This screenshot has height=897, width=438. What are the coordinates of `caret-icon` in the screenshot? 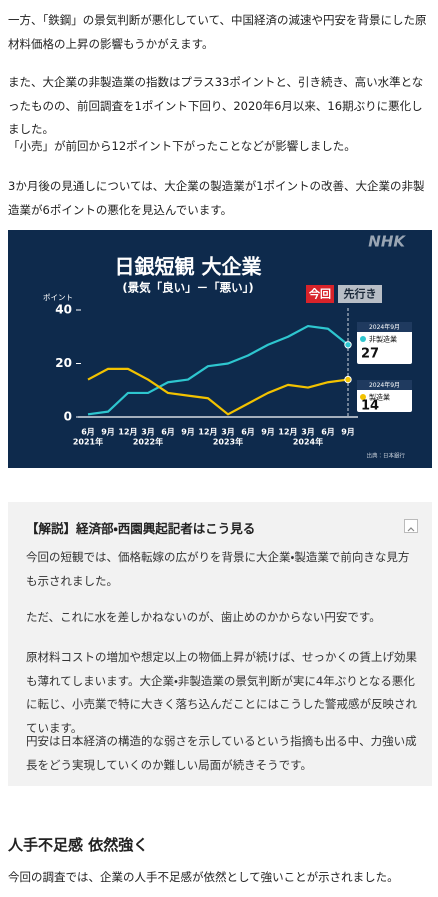 It's located at (411, 529).